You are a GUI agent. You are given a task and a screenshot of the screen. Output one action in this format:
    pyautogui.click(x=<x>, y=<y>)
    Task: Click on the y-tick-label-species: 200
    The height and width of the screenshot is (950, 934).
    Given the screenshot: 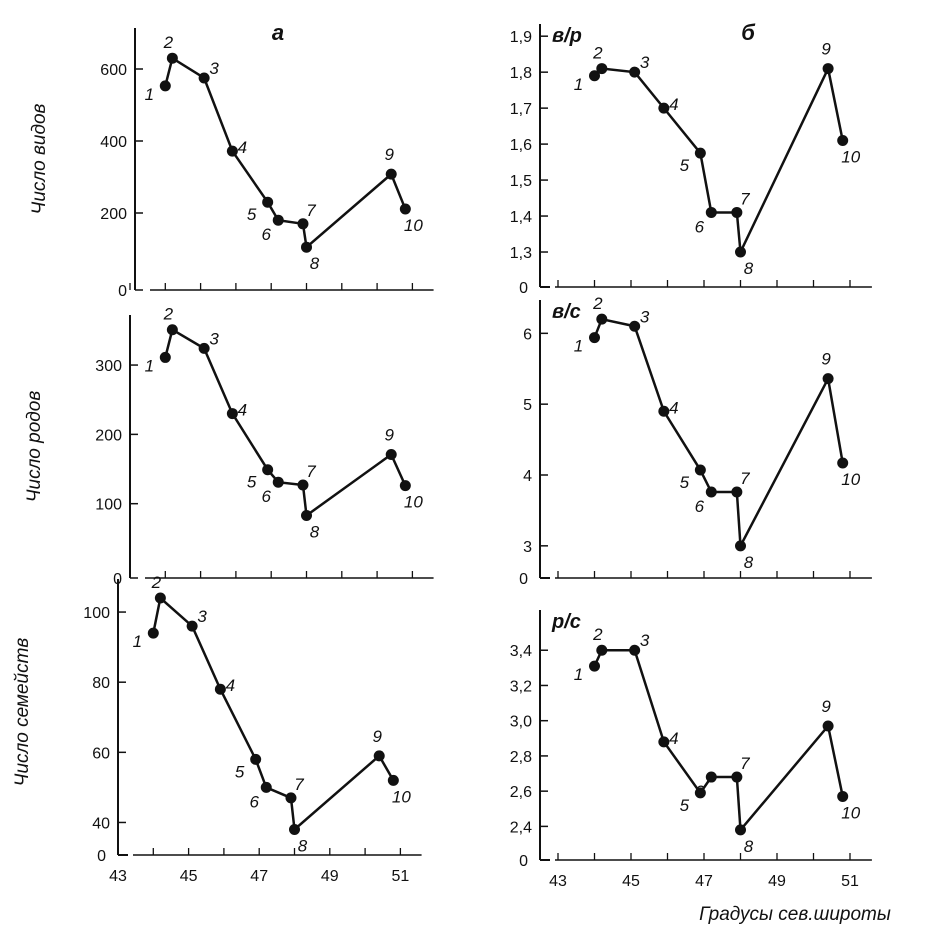 What is the action you would take?
    pyautogui.click(x=113, y=214)
    